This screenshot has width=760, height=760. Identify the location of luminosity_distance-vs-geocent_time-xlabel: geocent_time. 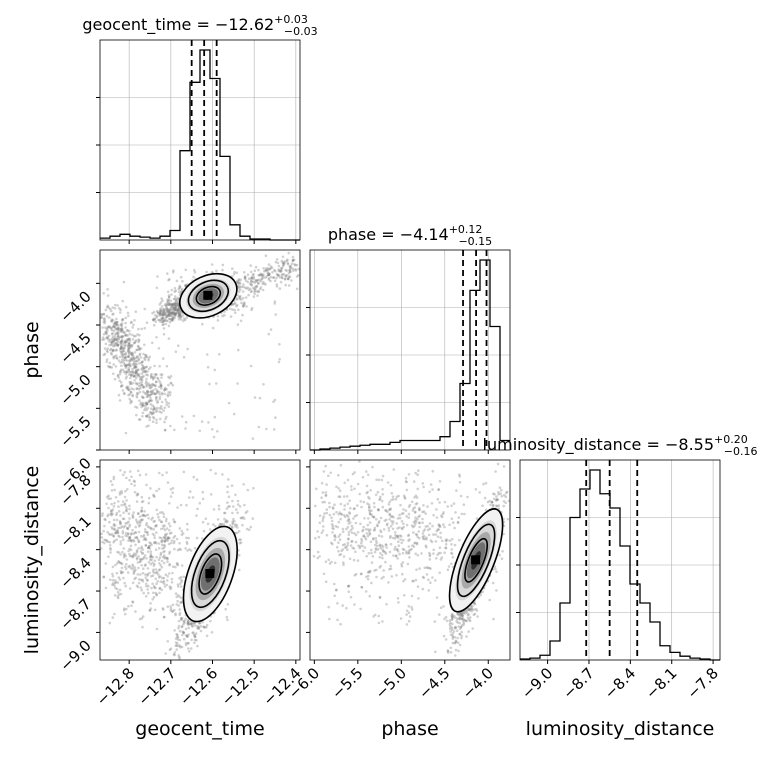
(199, 729).